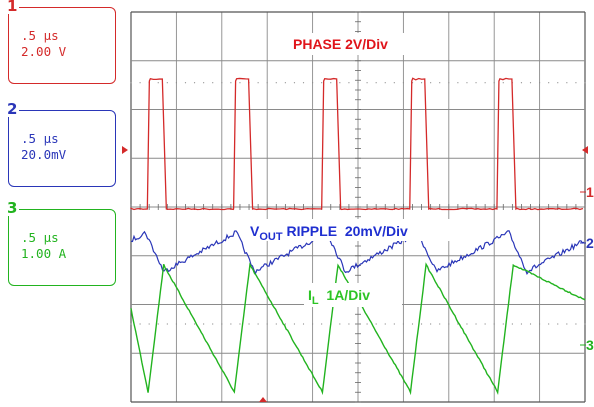 The height and width of the screenshot is (407, 594). I want to click on channel-1-number: 1, so click(12, 7).